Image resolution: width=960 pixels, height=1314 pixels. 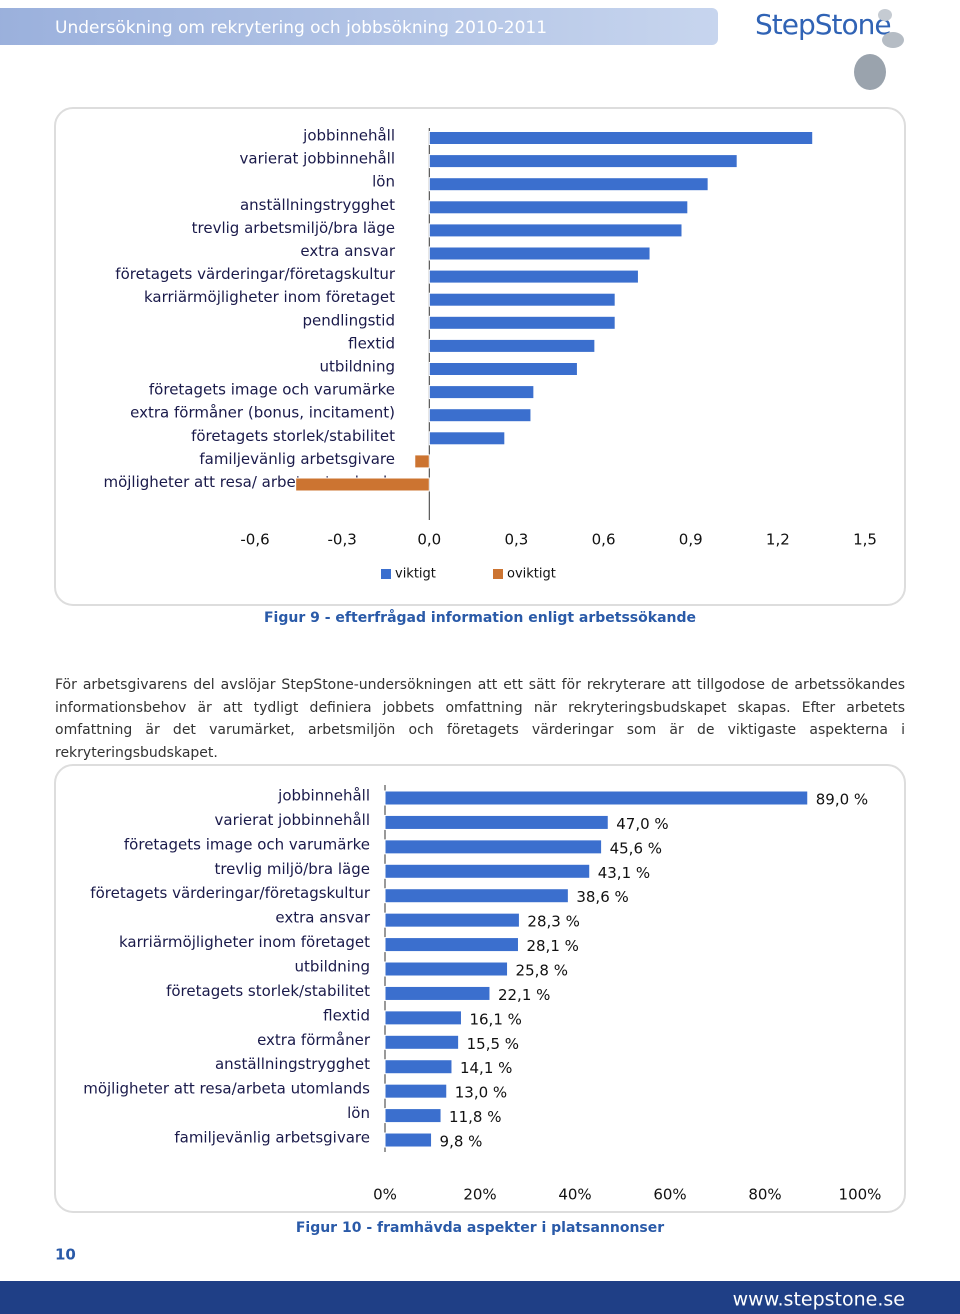 I want to click on category-label: möjligheter att resa/arbeta utomlands, so click(x=226, y=1089).